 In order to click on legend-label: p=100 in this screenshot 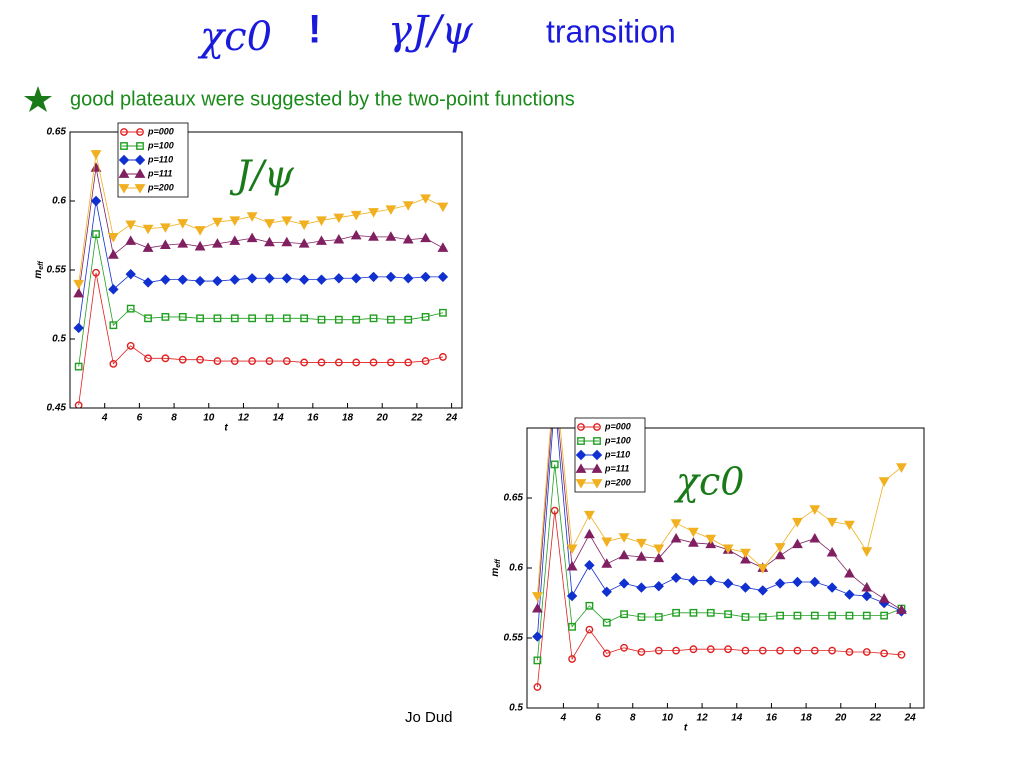, I will do `click(160, 145)`.